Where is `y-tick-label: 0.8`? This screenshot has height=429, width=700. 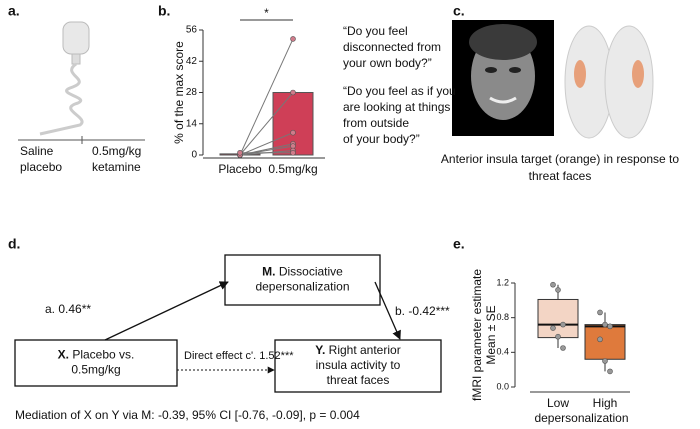
y-tick-label: 0.8 is located at coordinates (502, 317).